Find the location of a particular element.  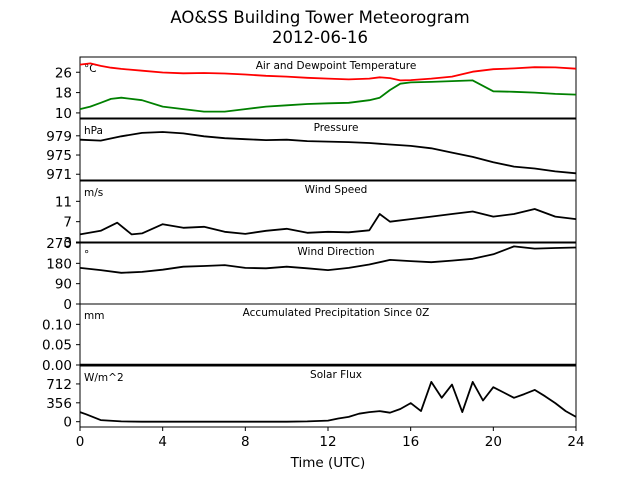

panel-title-wind-direction: Wind Direction is located at coordinates (335, 252).